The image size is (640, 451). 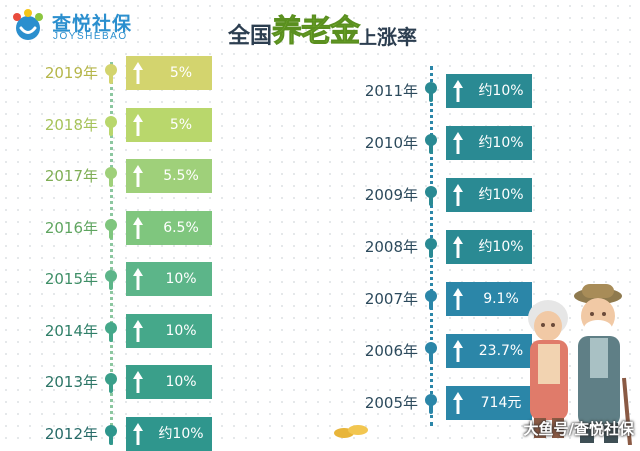 I want to click on year-label: 2010年, so click(x=391, y=143).